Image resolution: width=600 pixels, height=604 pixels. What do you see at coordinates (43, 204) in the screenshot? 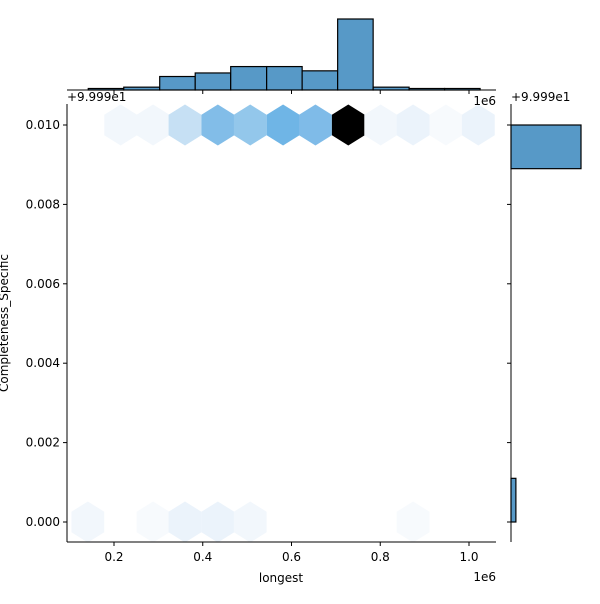
I see `y-tick-label: 0.008` at bounding box center [43, 204].